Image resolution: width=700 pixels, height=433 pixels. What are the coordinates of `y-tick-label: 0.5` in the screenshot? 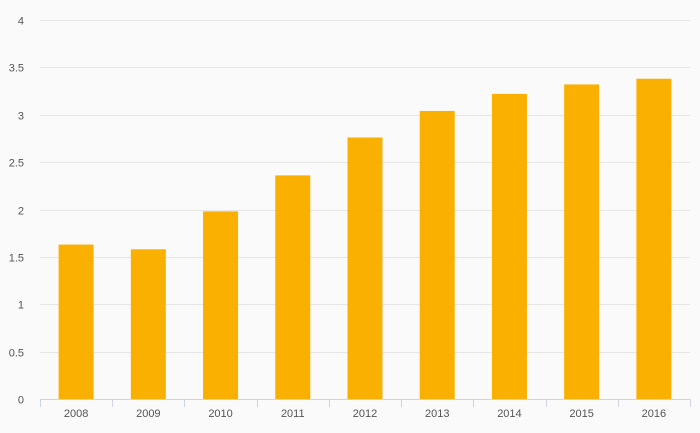 It's located at (16, 354).